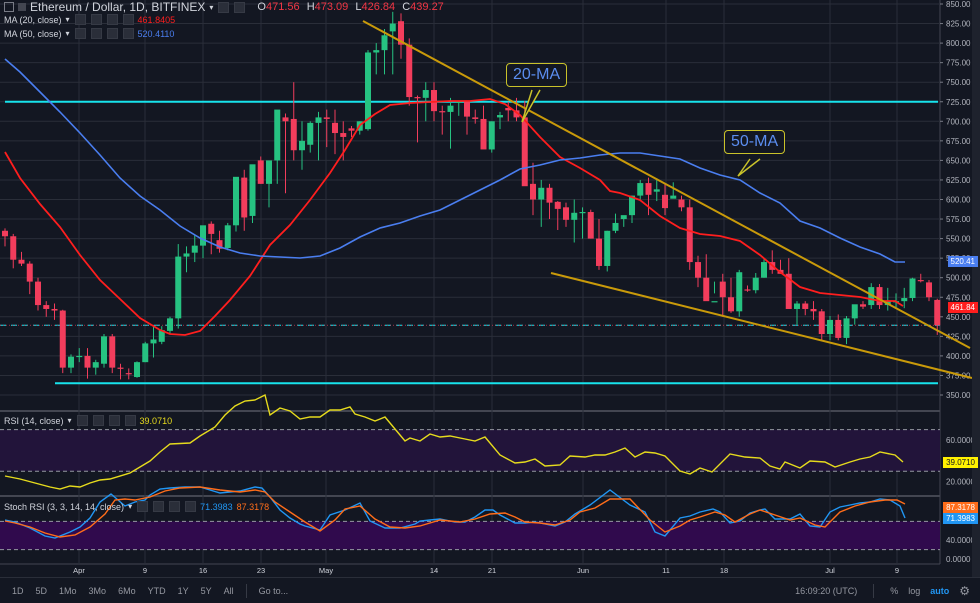 Image resolution: width=980 pixels, height=603 pixels. Describe the element at coordinates (41, 590) in the screenshot. I see `range-5d: 5D` at that location.